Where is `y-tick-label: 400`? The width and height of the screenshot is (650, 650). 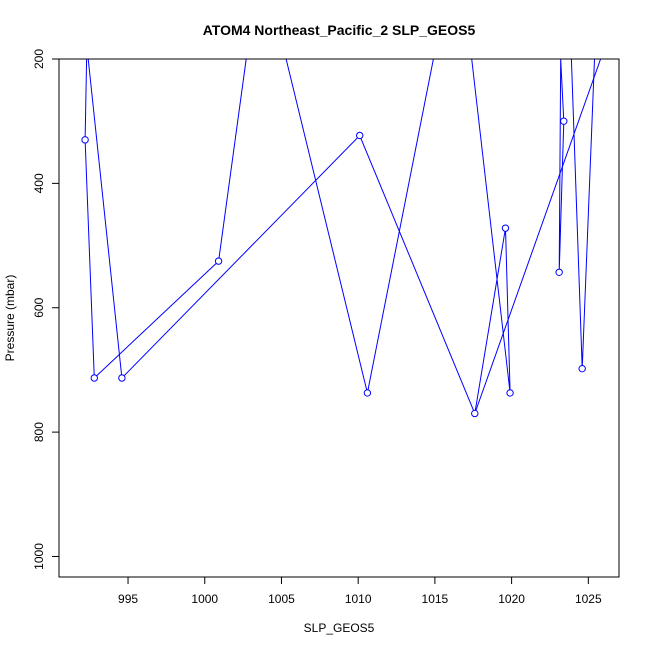
y-tick-label: 400 is located at coordinates (39, 183).